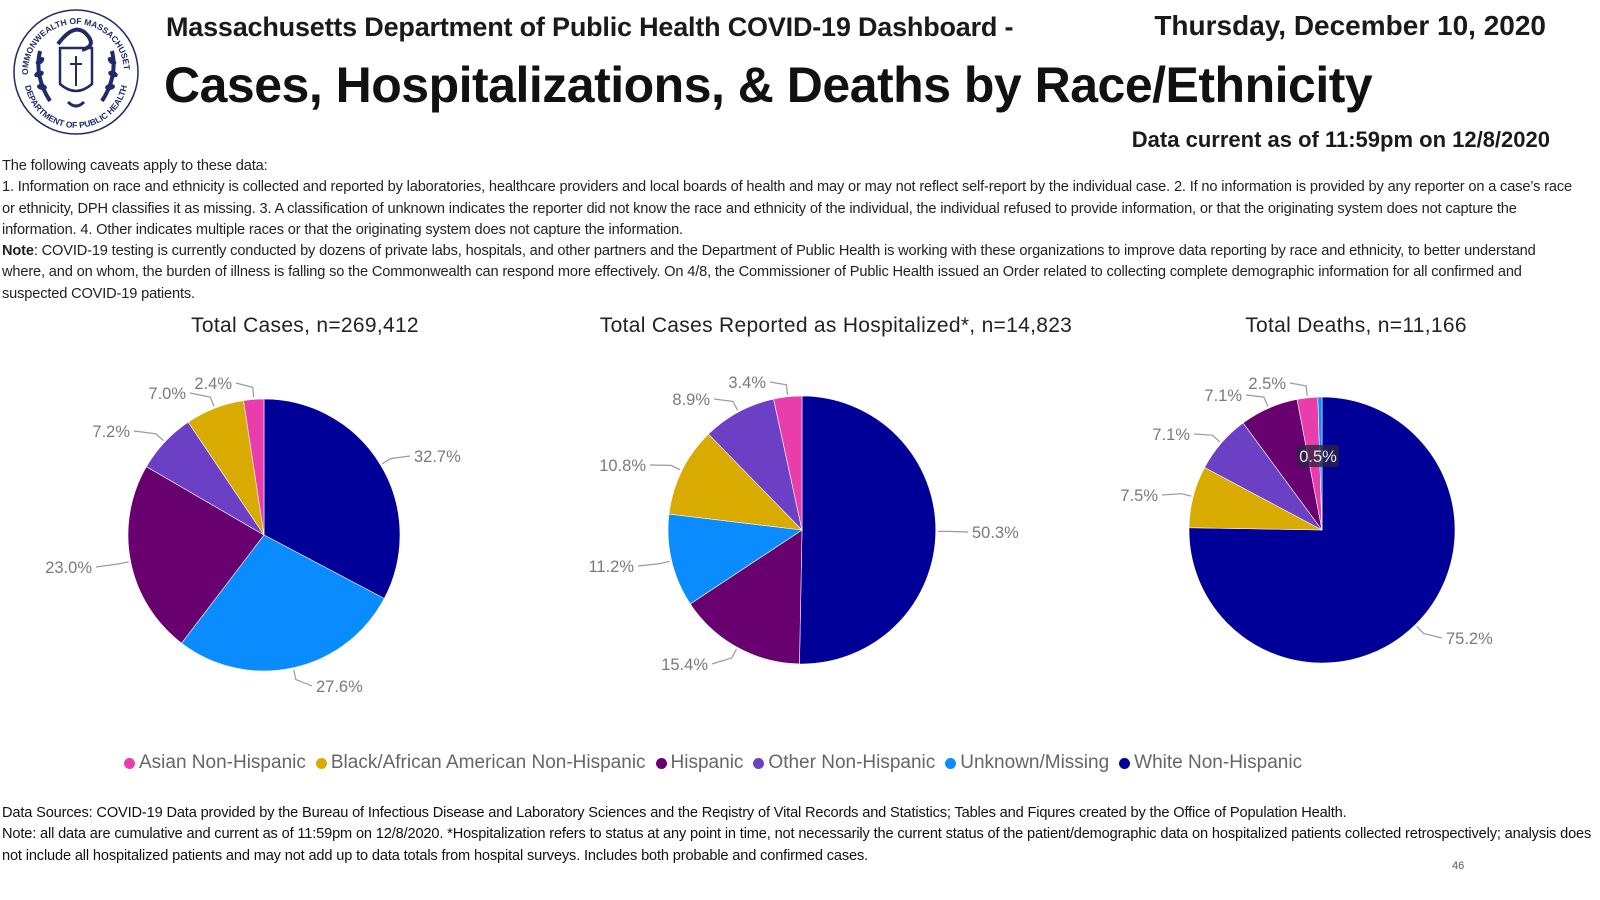 The height and width of the screenshot is (900, 1600). I want to click on pie-chart-0: 32.7% 27.6% 23.0% 7.2% 7.0% 2.4%, so click(253, 535).